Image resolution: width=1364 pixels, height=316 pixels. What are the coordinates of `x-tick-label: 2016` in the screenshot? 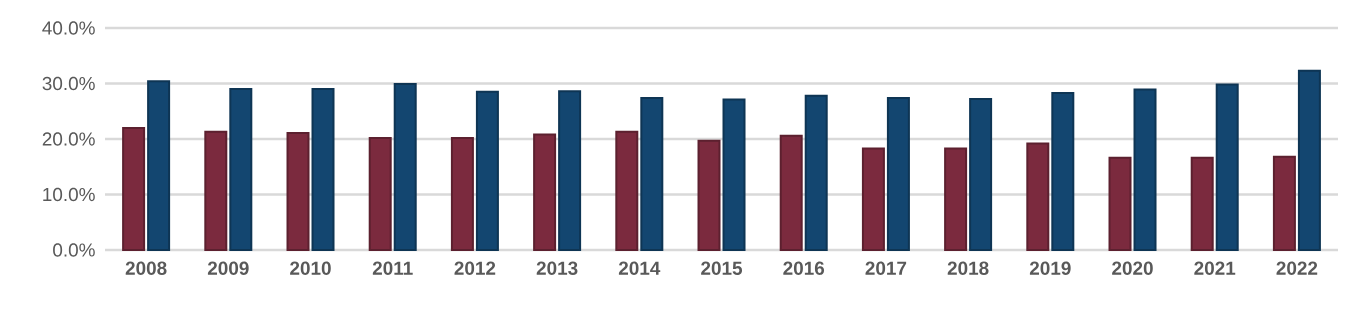 It's located at (804, 268).